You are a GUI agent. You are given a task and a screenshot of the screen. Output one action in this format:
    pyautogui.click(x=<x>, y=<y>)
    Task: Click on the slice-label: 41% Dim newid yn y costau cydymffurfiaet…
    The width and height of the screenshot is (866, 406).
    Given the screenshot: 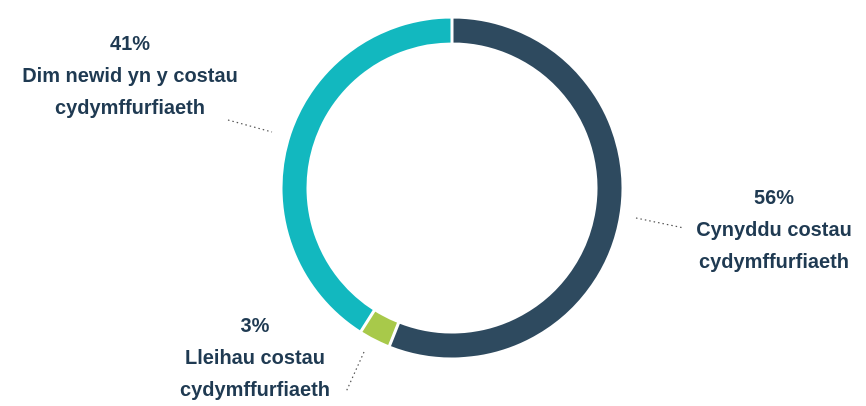 What is the action you would take?
    pyautogui.click(x=130, y=76)
    